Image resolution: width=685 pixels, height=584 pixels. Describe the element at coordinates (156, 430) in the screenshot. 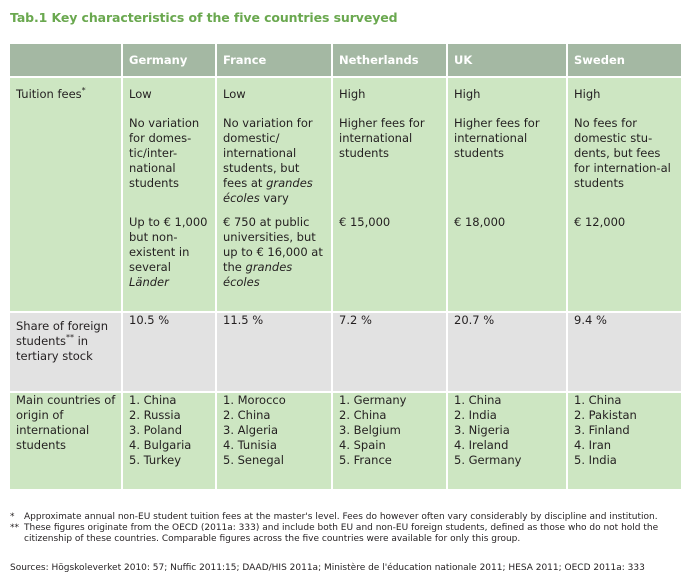

I see `list-item: 3. Poland` at that location.